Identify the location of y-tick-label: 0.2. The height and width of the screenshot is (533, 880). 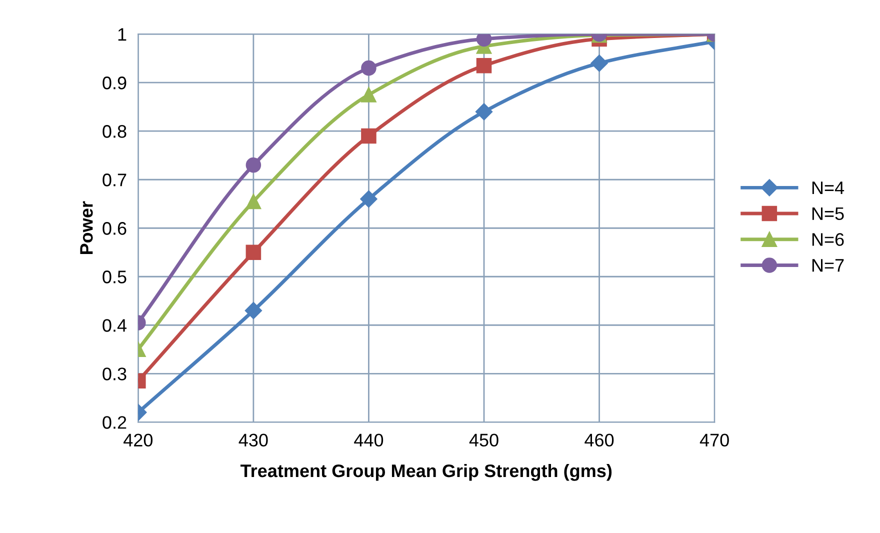
(114, 422).